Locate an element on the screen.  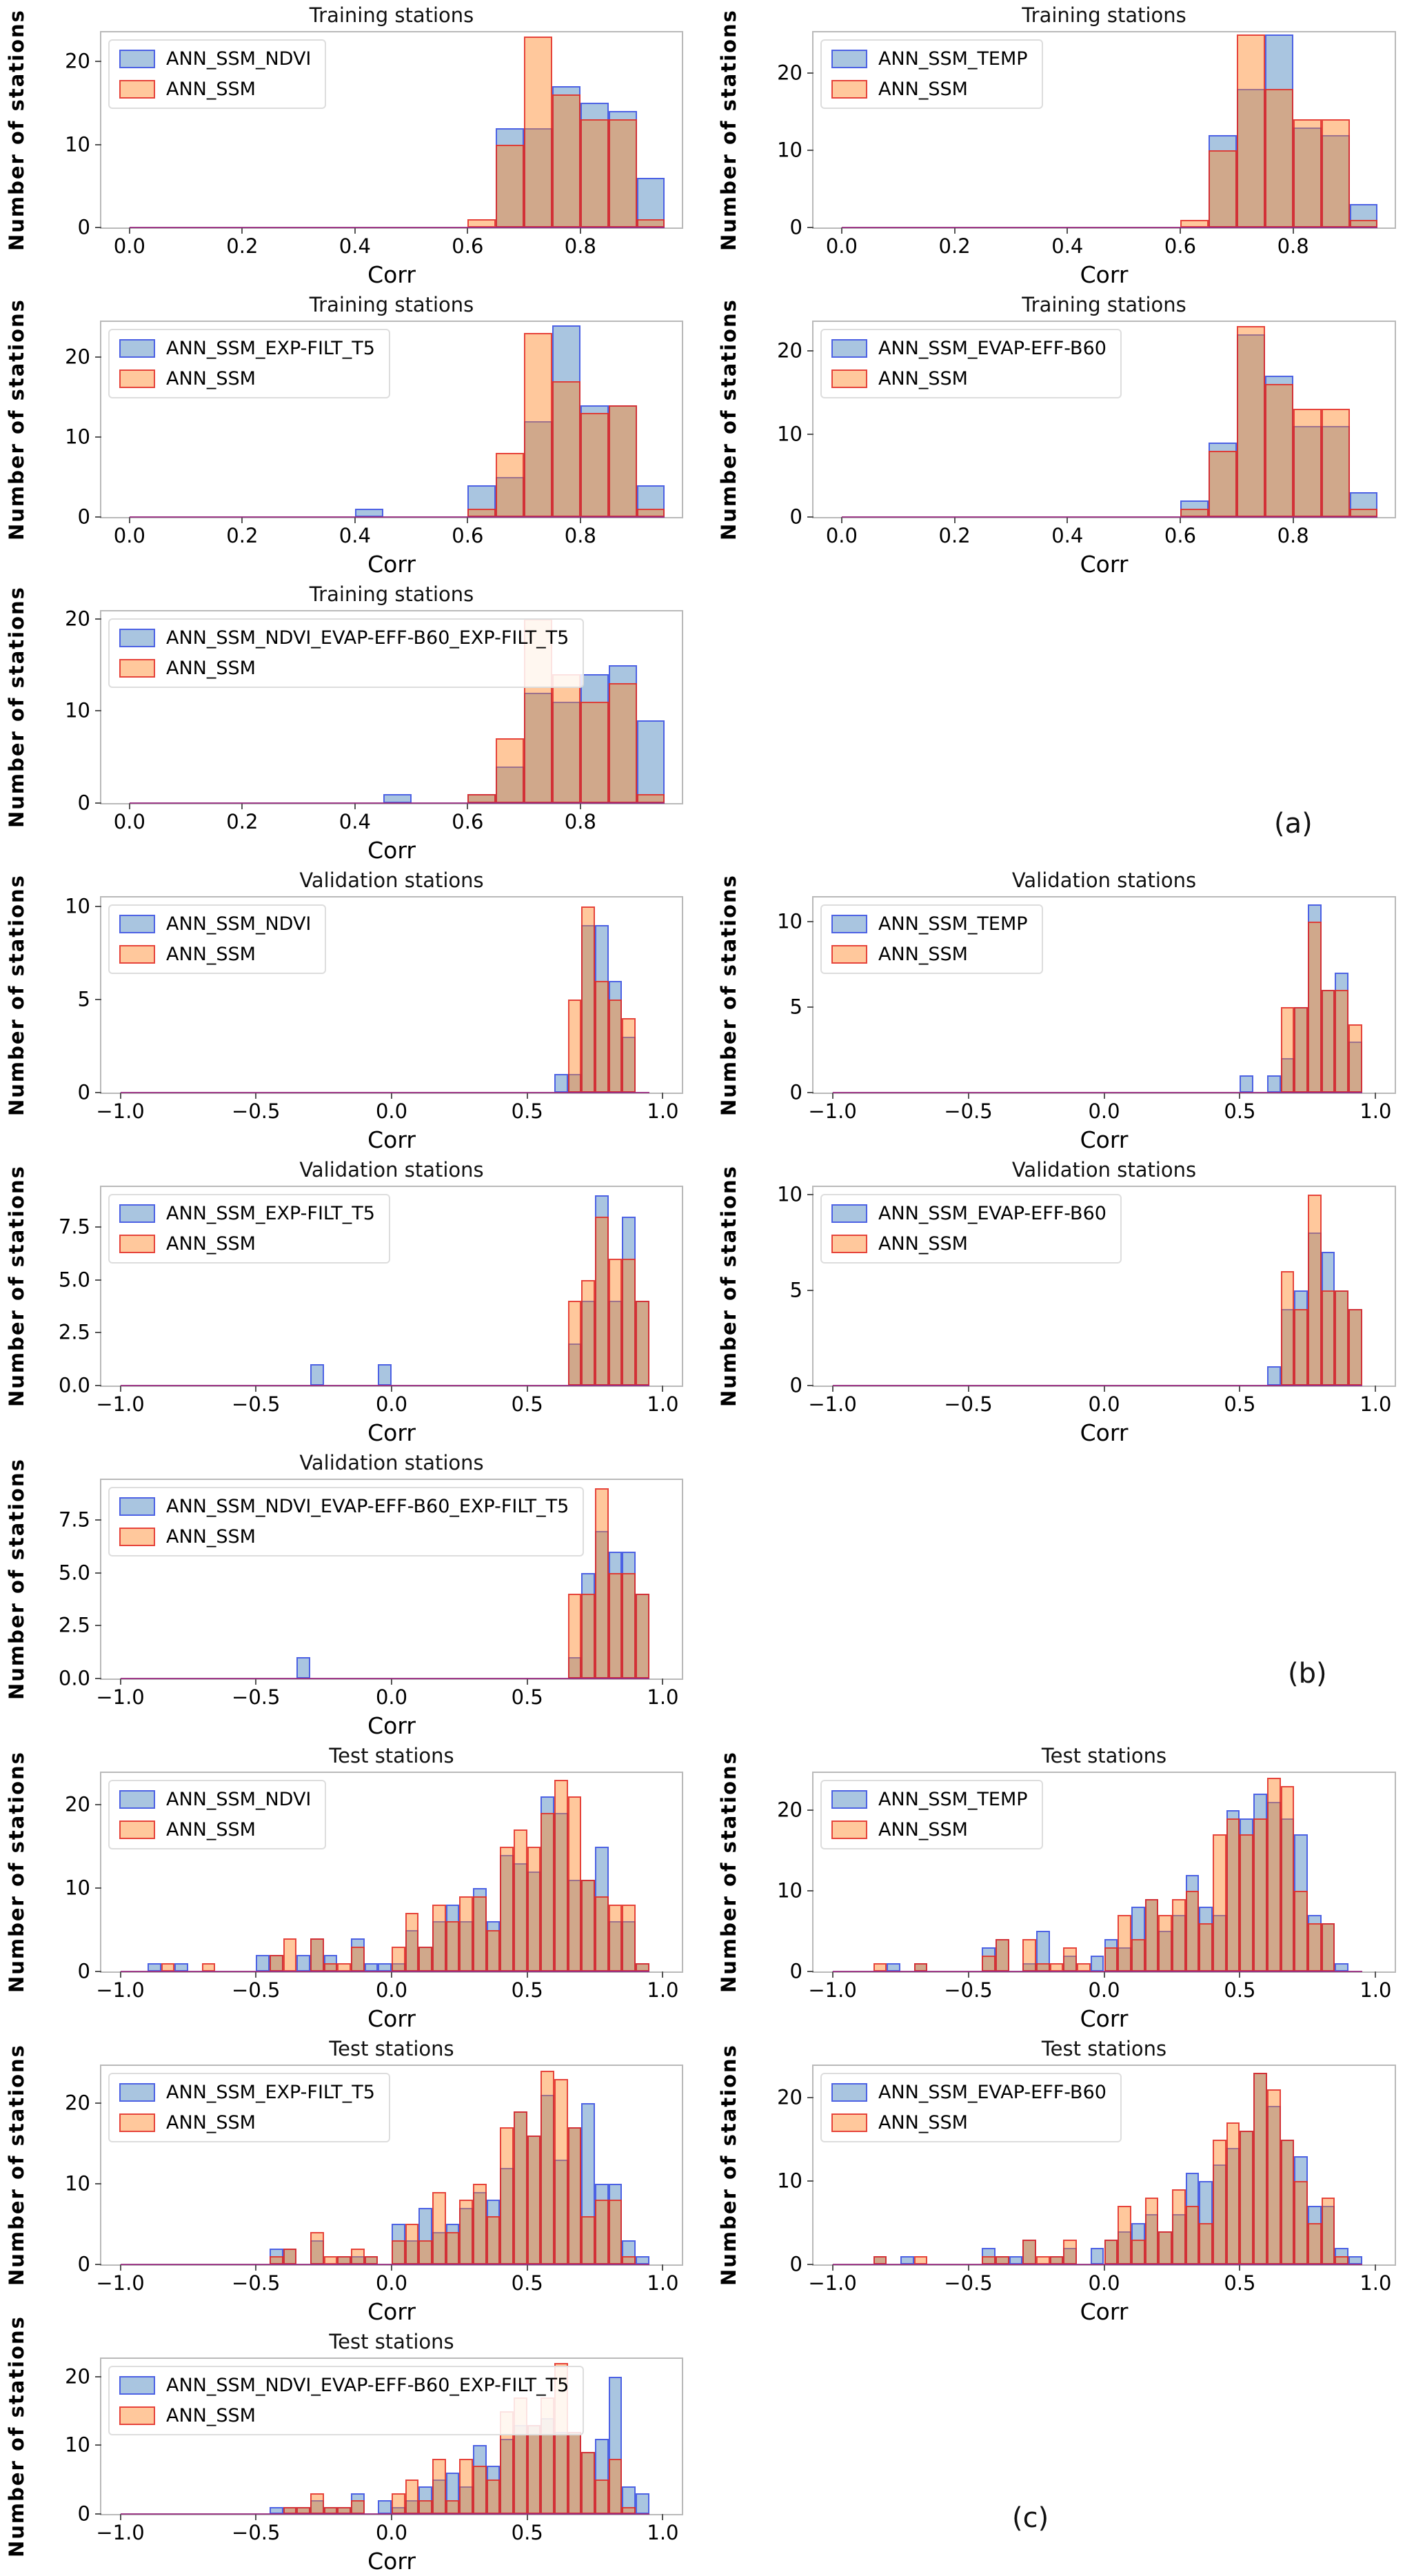
y-tick-label: 10 is located at coordinates (789, 150).